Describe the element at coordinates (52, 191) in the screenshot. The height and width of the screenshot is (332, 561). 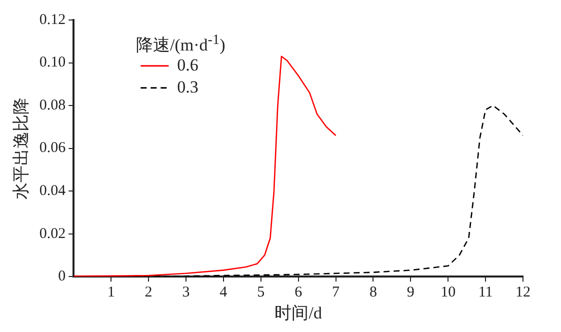
I see `y-tick-label: 0.04` at that location.